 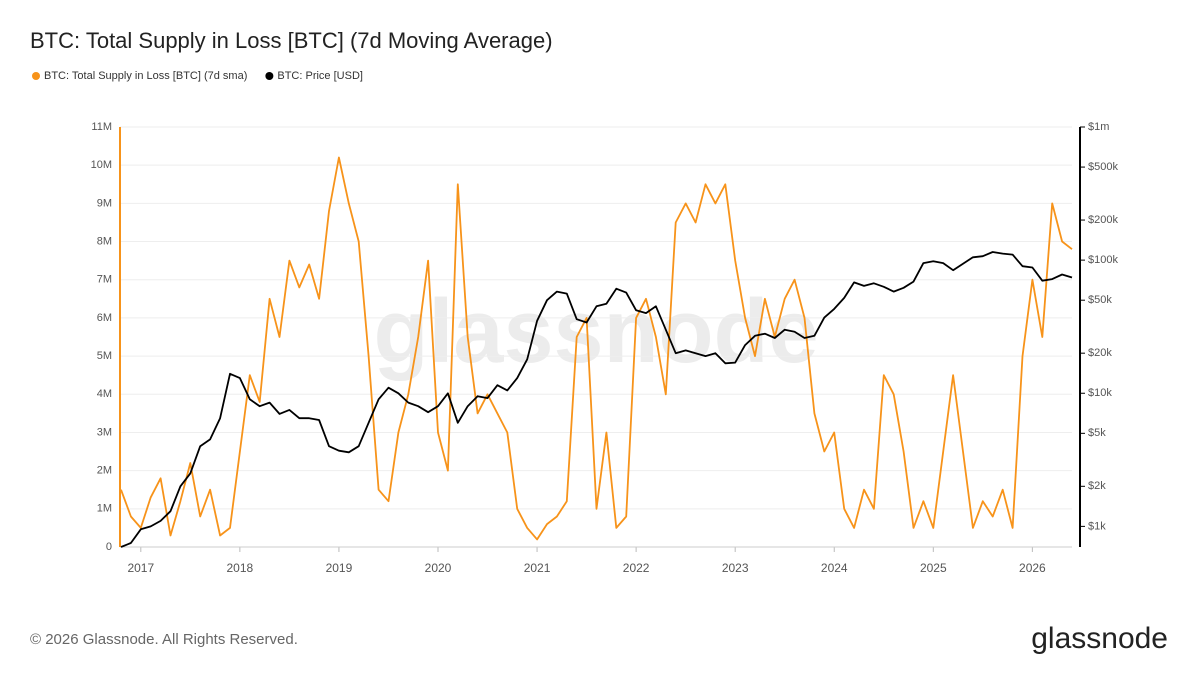 What do you see at coordinates (320, 76) in the screenshot?
I see `legend-label: BTC: Price [USD]` at bounding box center [320, 76].